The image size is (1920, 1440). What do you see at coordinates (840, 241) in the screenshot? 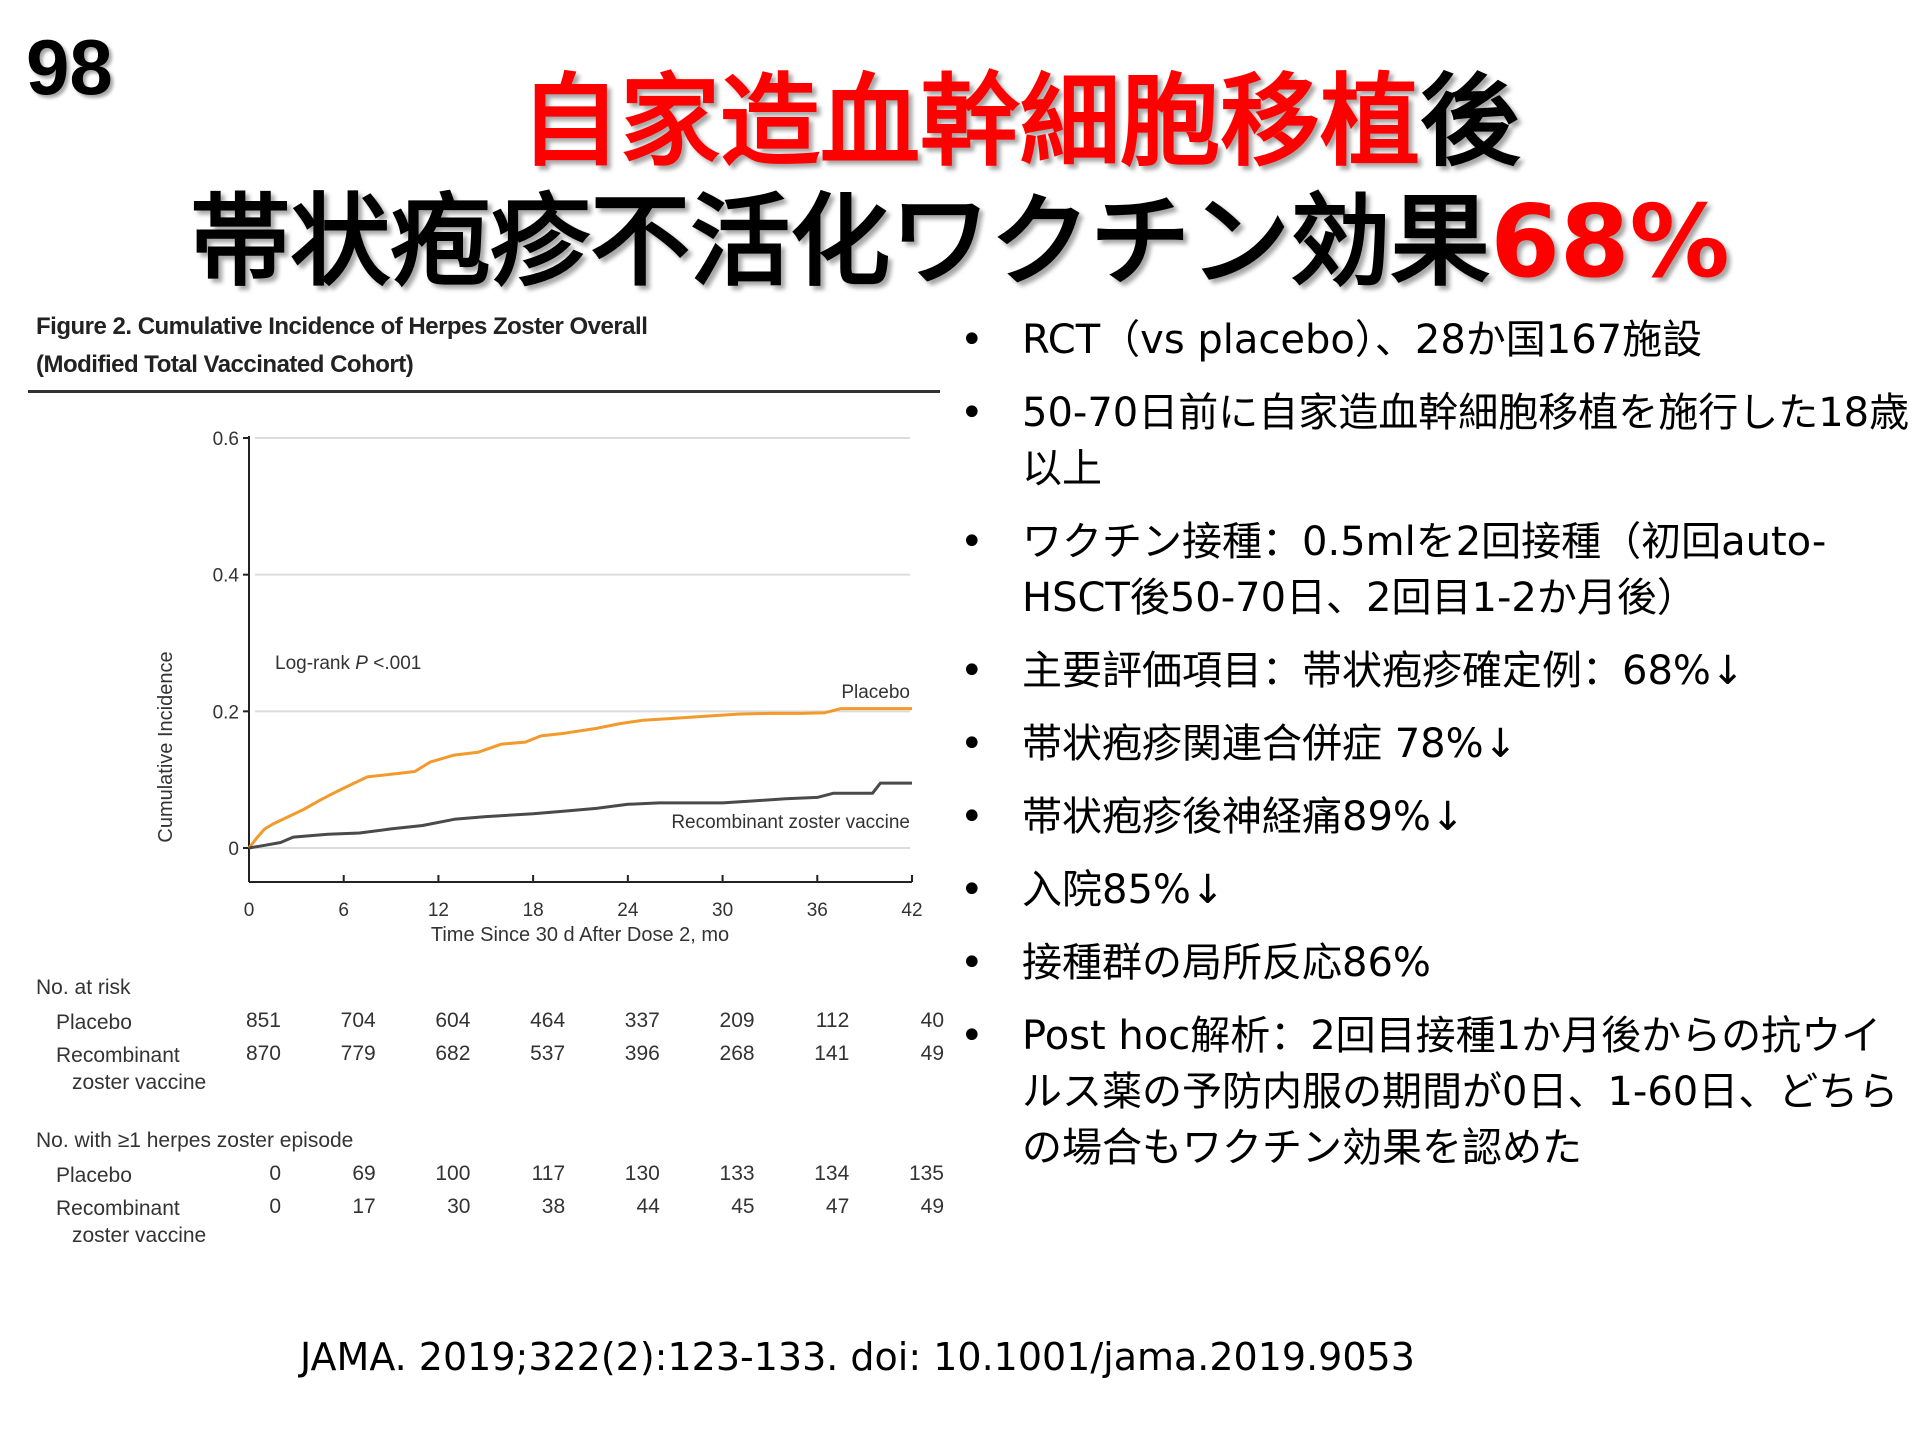
I see `title-black-part: 帯状疱疹不活化ワクチン効果` at bounding box center [840, 241].